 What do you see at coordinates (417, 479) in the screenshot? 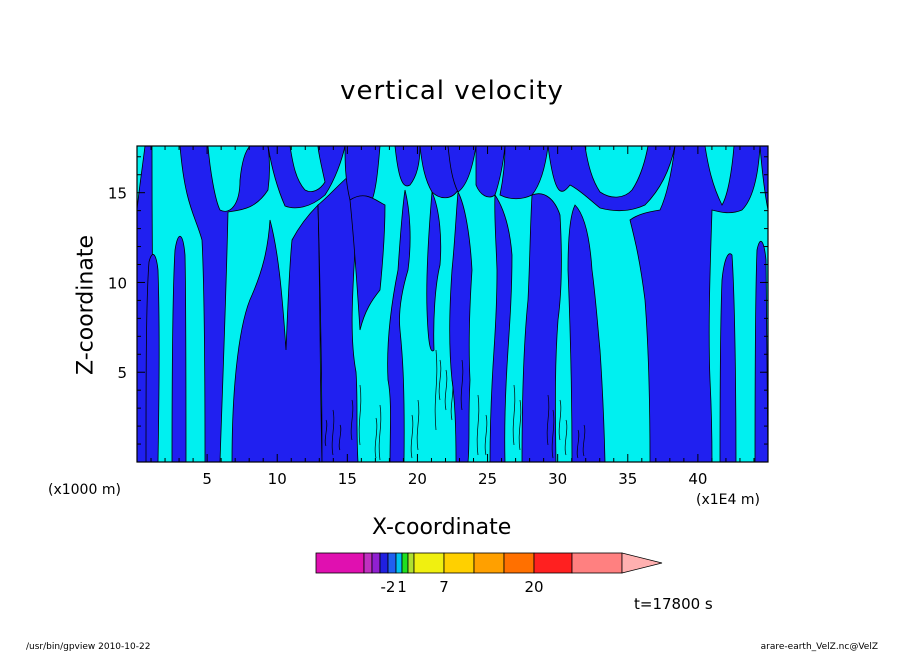
I see `x-tick-label: 20` at bounding box center [417, 479].